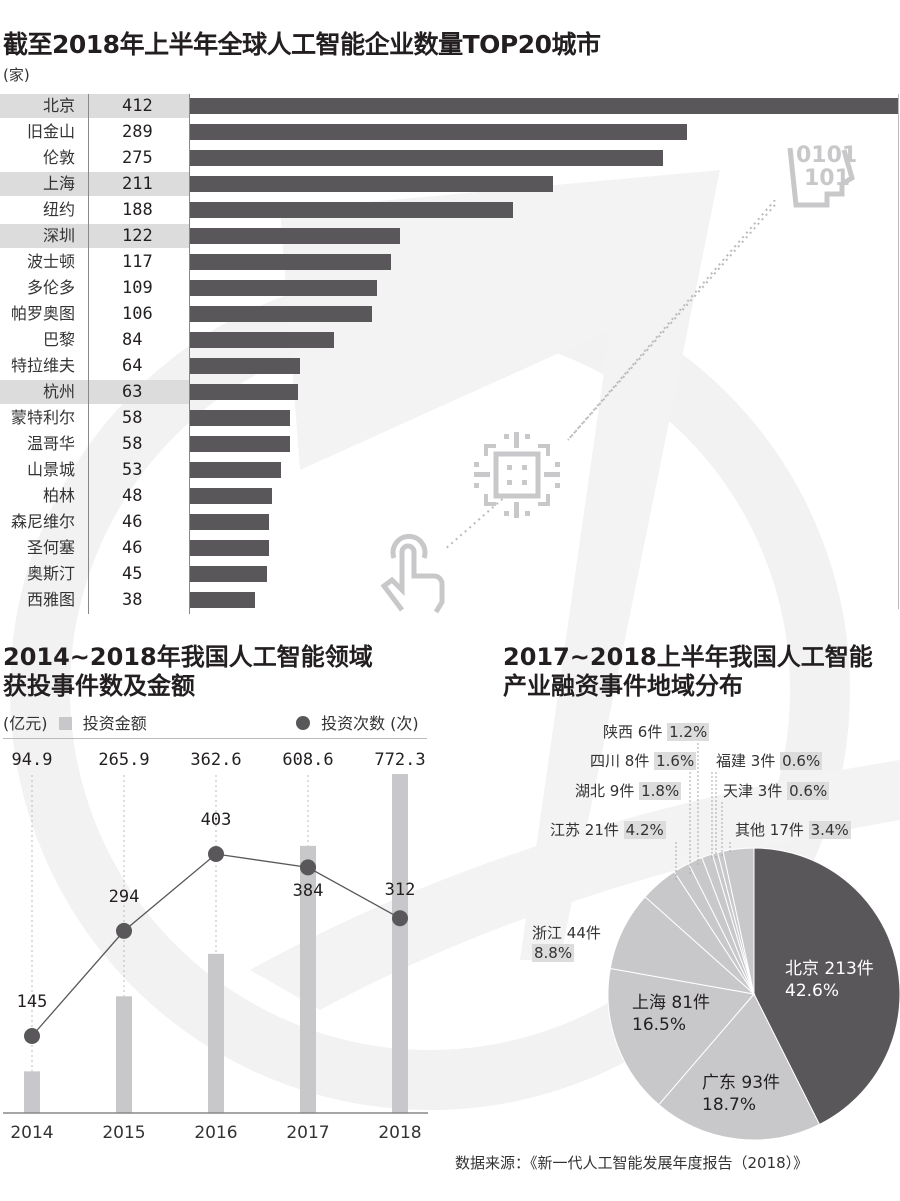  Describe the element at coordinates (50, 573) in the screenshot. I see `city-name: 奥斯汀` at that location.